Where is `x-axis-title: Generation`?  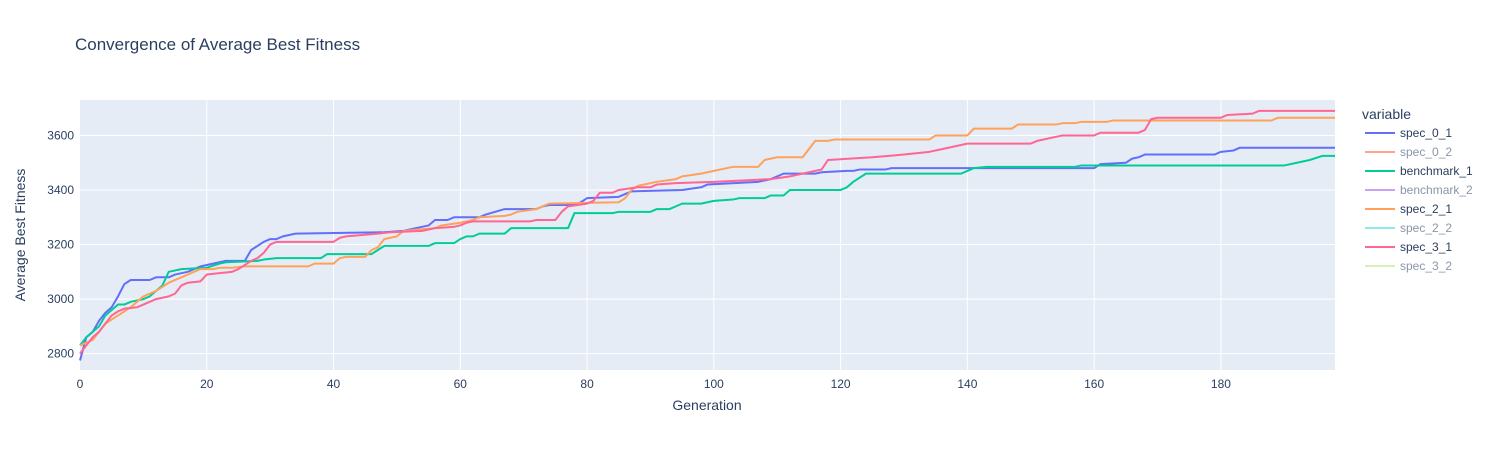 x-axis-title: Generation is located at coordinates (706, 405).